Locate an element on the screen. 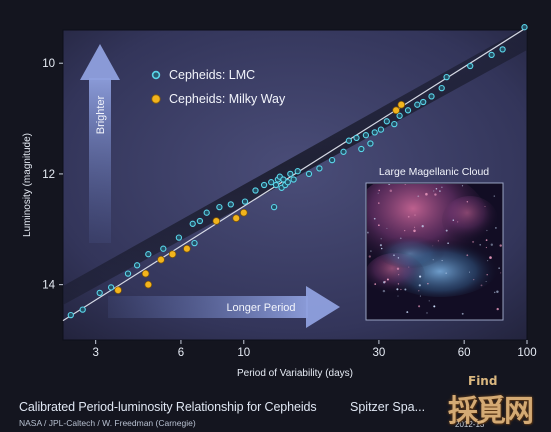 The image size is (551, 432). brighter-arrow: Brighter is located at coordinates (100, 143).